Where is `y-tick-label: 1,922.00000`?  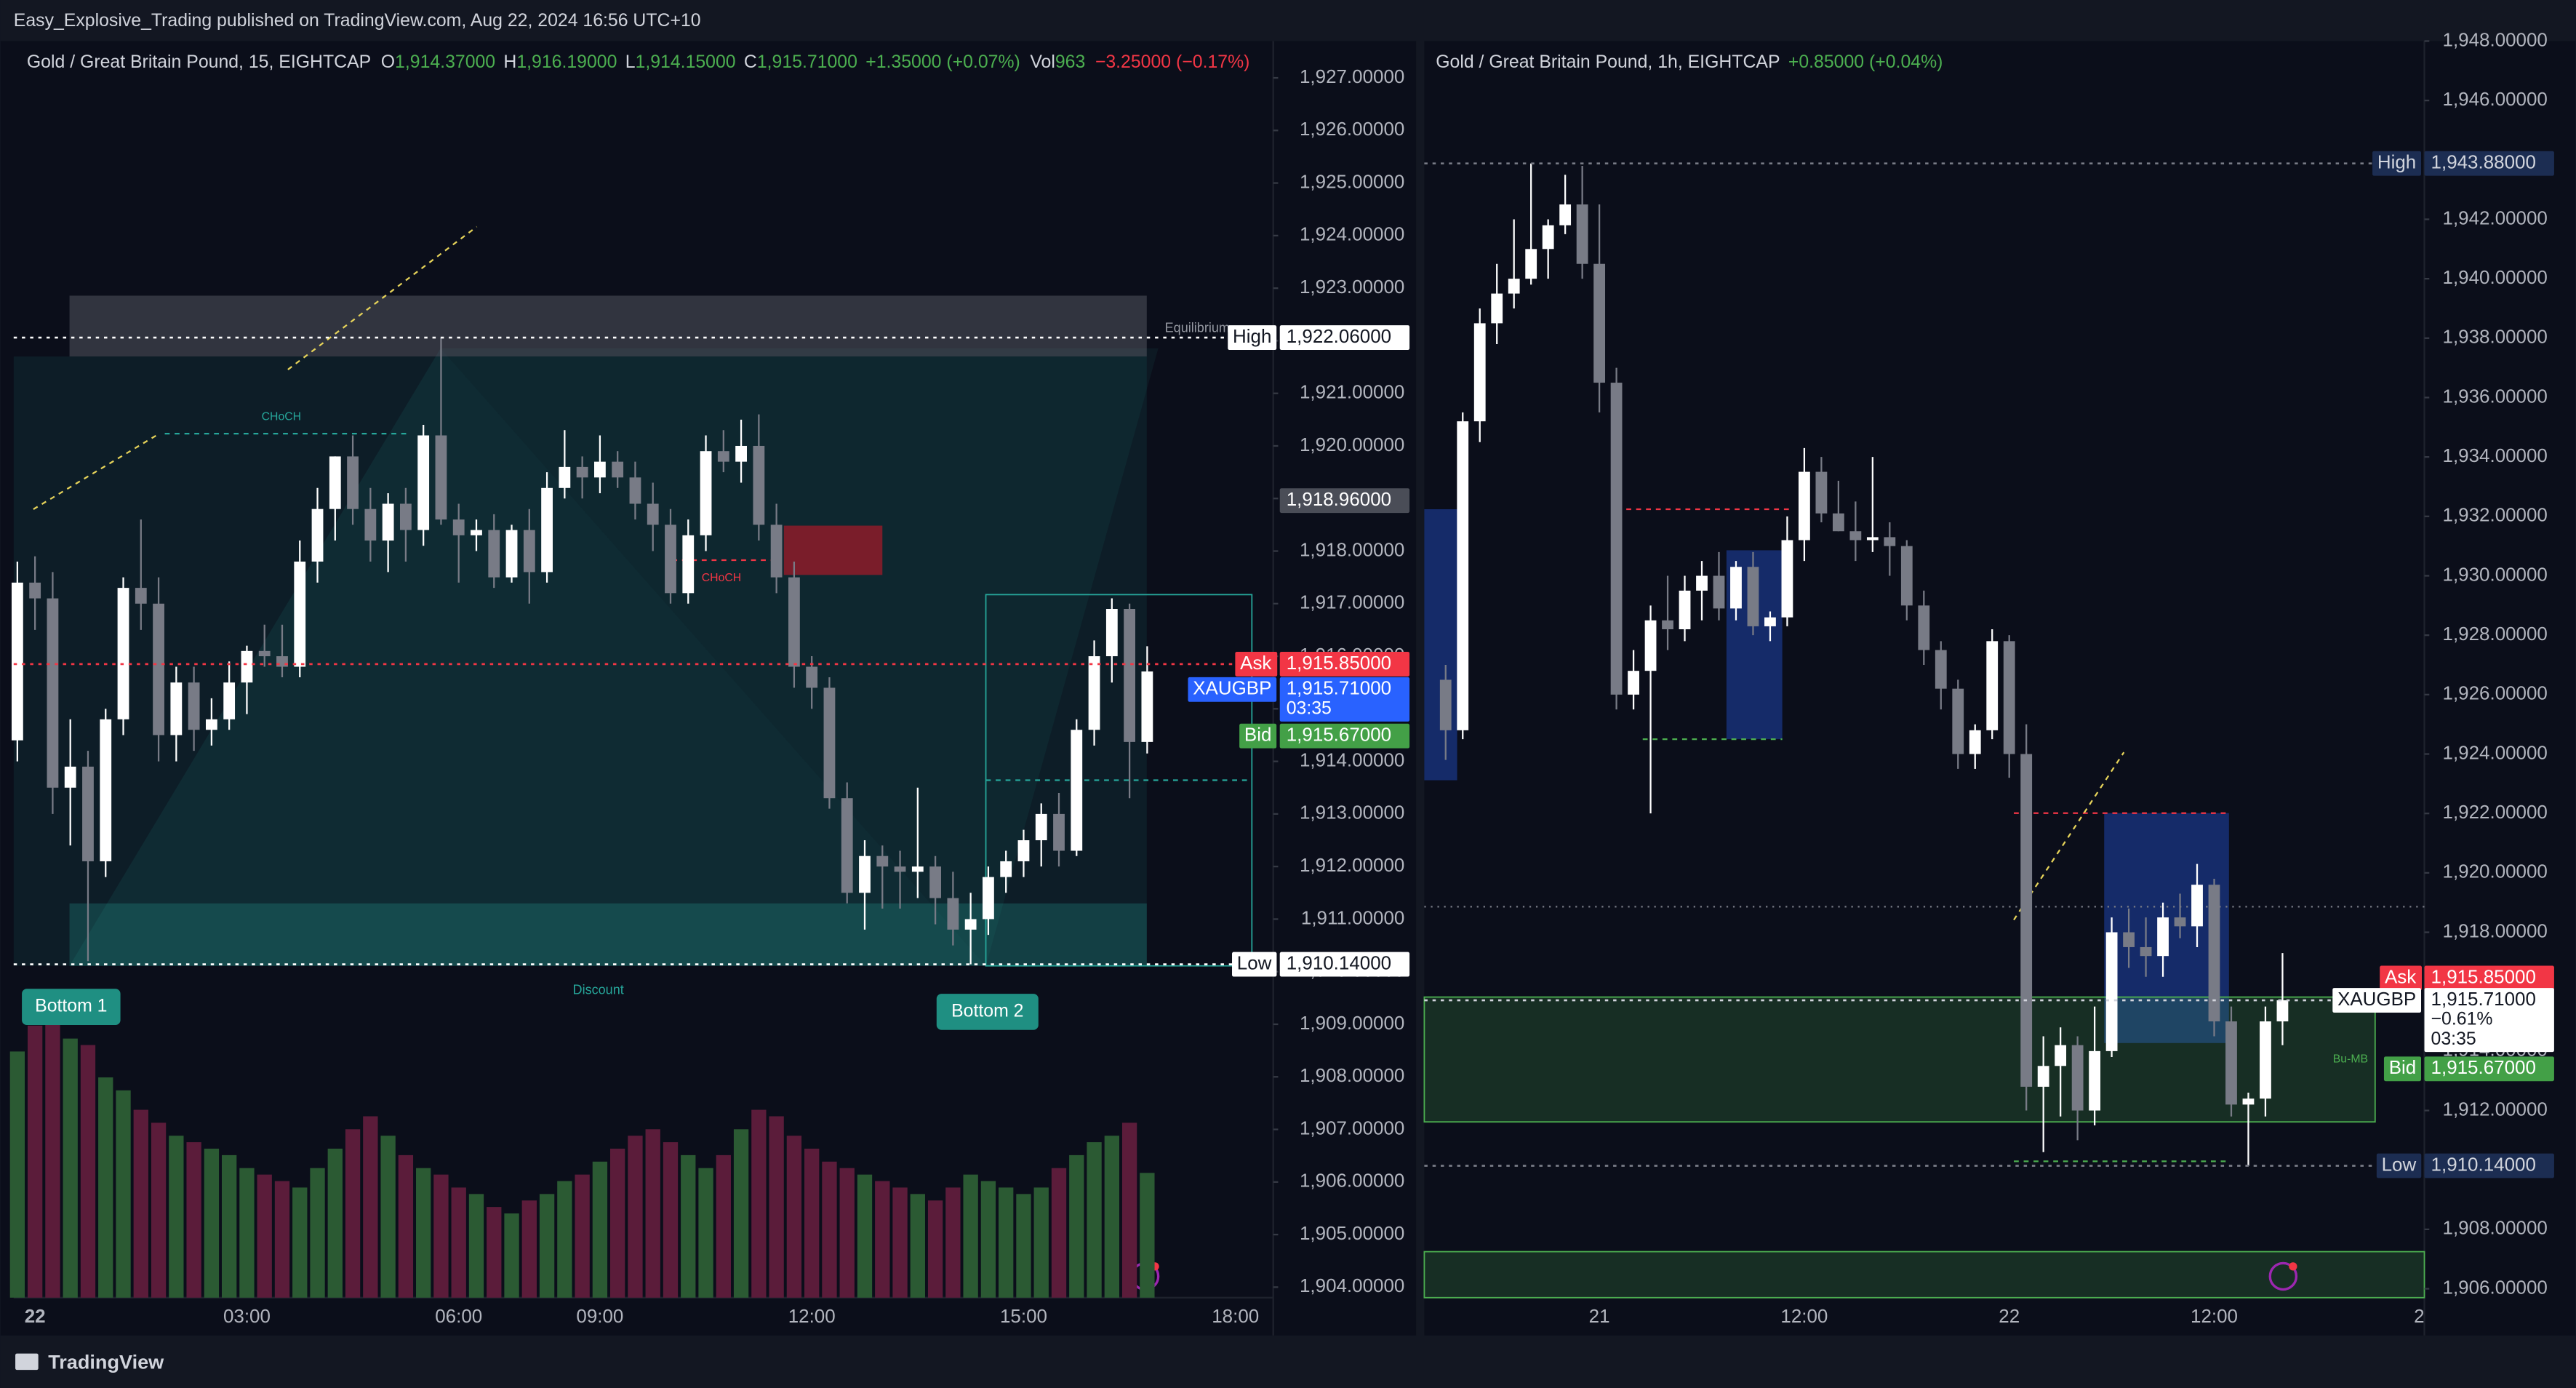
y-tick-label: 1,922.00000 is located at coordinates (2495, 812).